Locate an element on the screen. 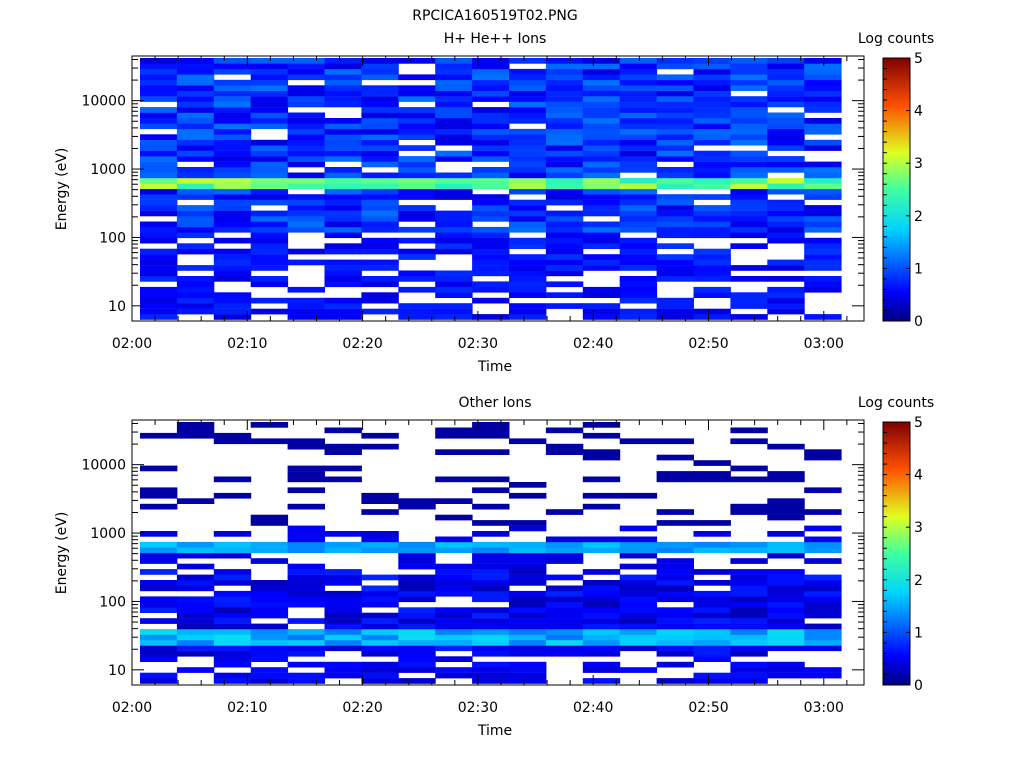 This screenshot has height=768, width=1024. colorbar-tick-label: 4 is located at coordinates (918, 112).